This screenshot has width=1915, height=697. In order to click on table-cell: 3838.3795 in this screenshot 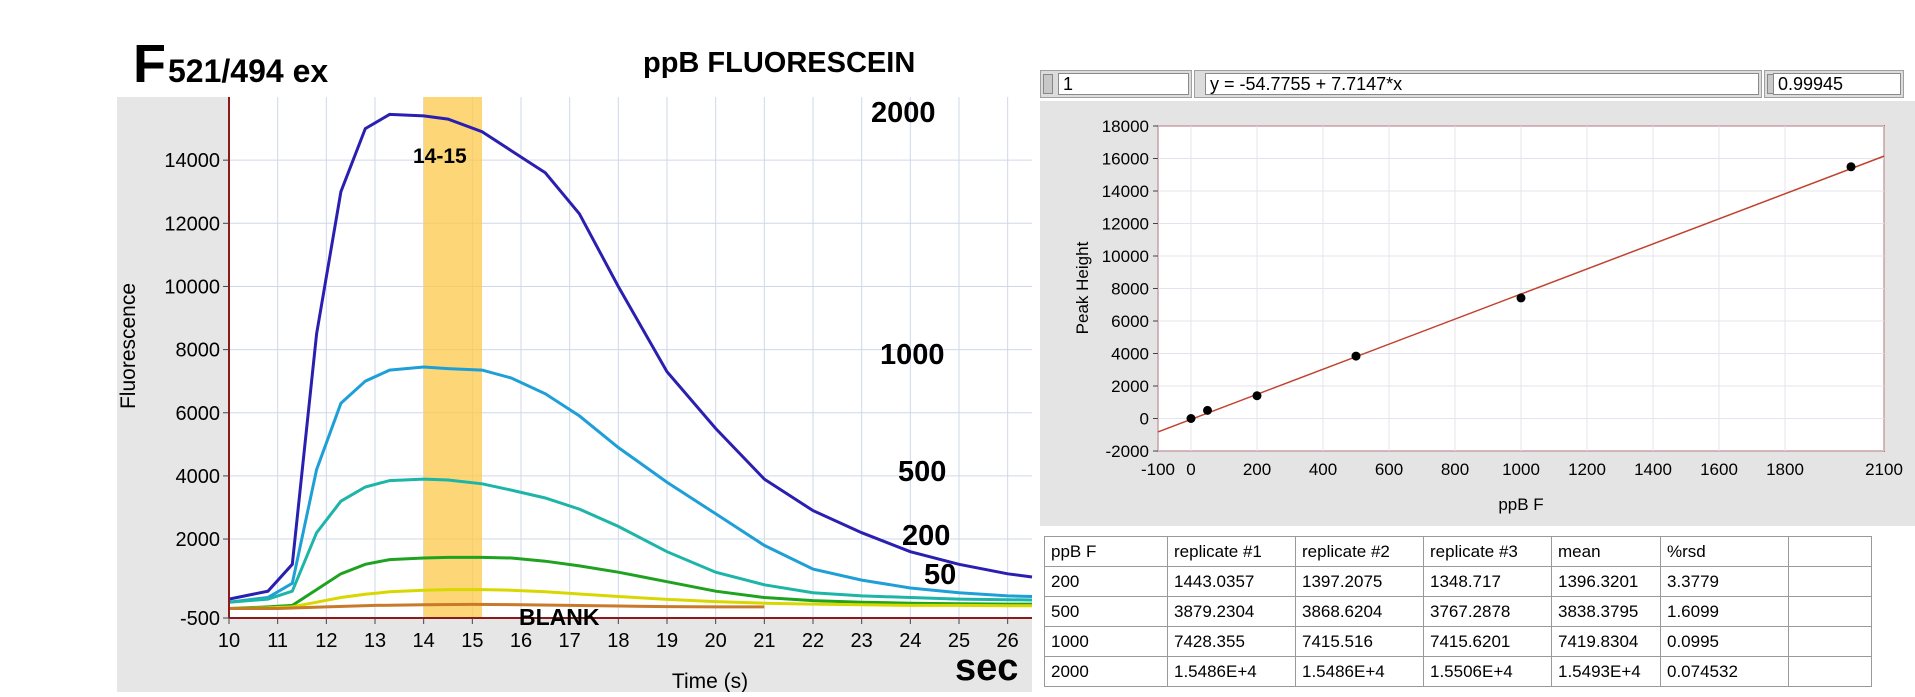, I will do `click(1606, 611)`.